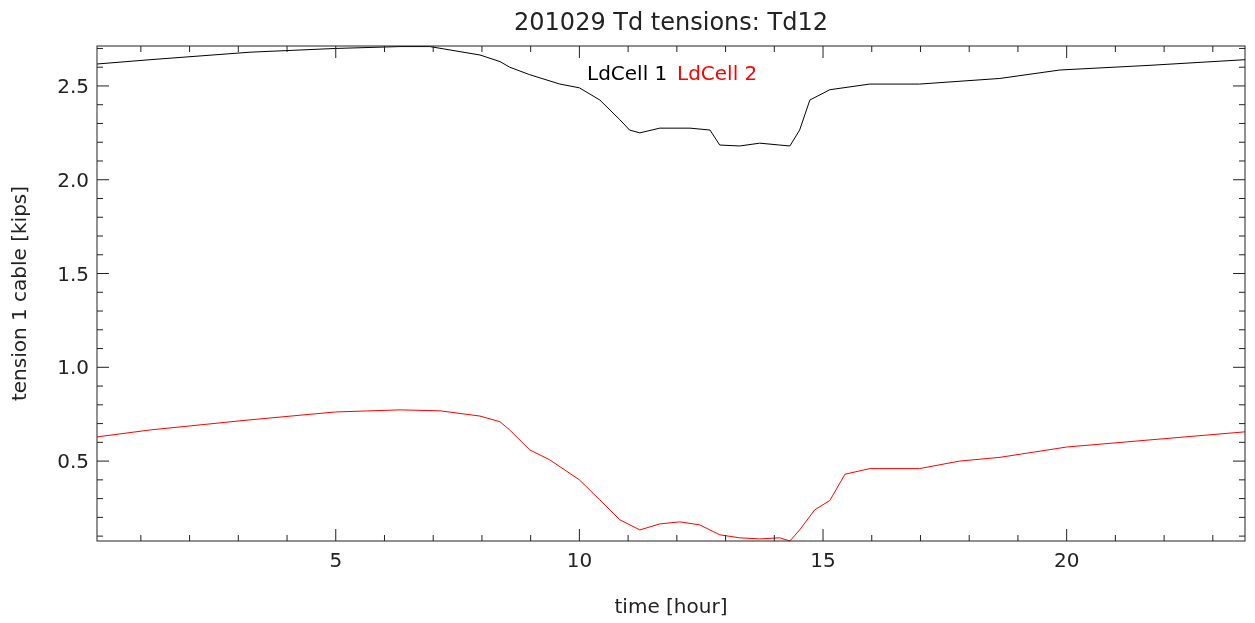  Describe the element at coordinates (671, 22) in the screenshot. I see `chart-title: 201029 Td tensions: Td12` at that location.